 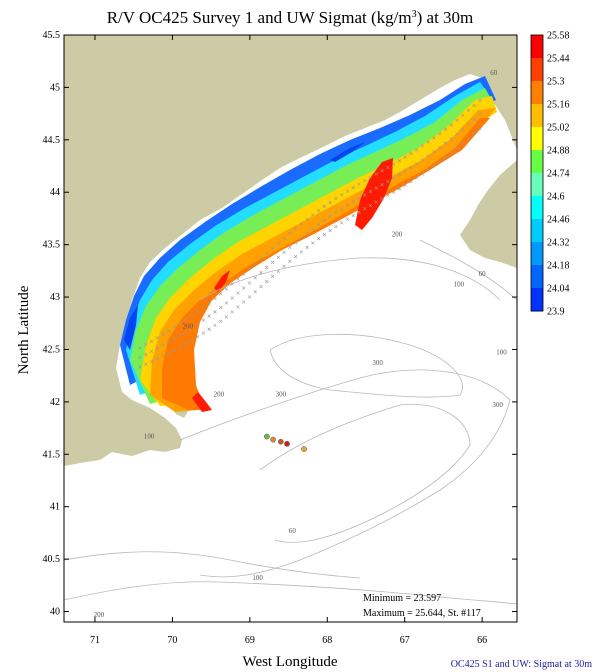 What do you see at coordinates (327, 640) in the screenshot?
I see `x-tick-label: 68` at bounding box center [327, 640].